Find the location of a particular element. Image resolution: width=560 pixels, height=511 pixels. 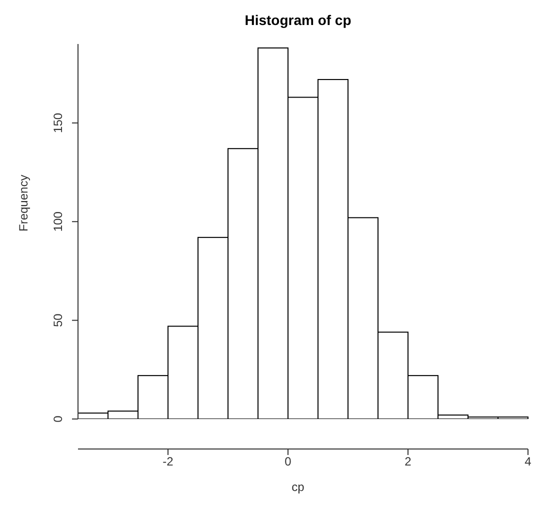

x-tick-label: -2 is located at coordinates (168, 461).